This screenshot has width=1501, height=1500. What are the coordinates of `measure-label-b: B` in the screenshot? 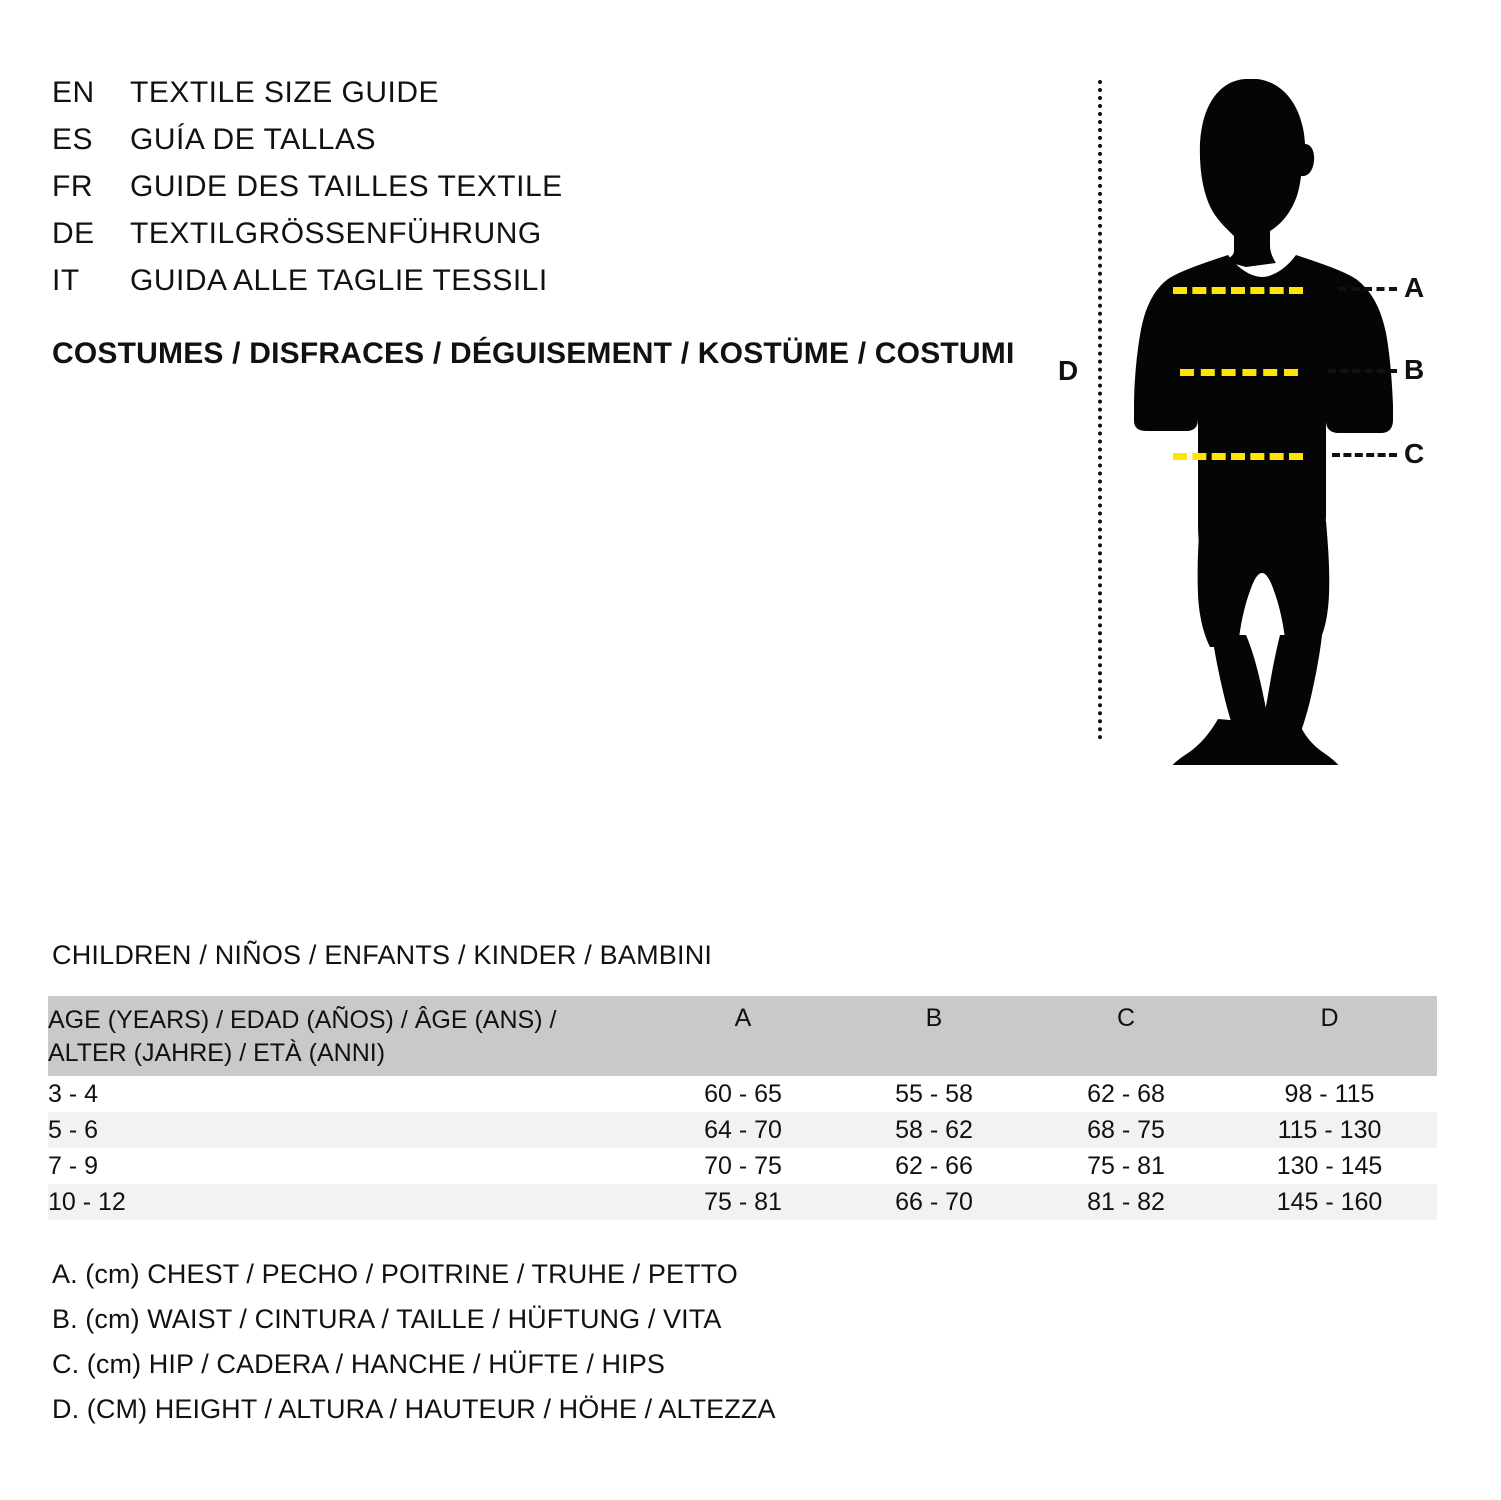 It's located at (1414, 369).